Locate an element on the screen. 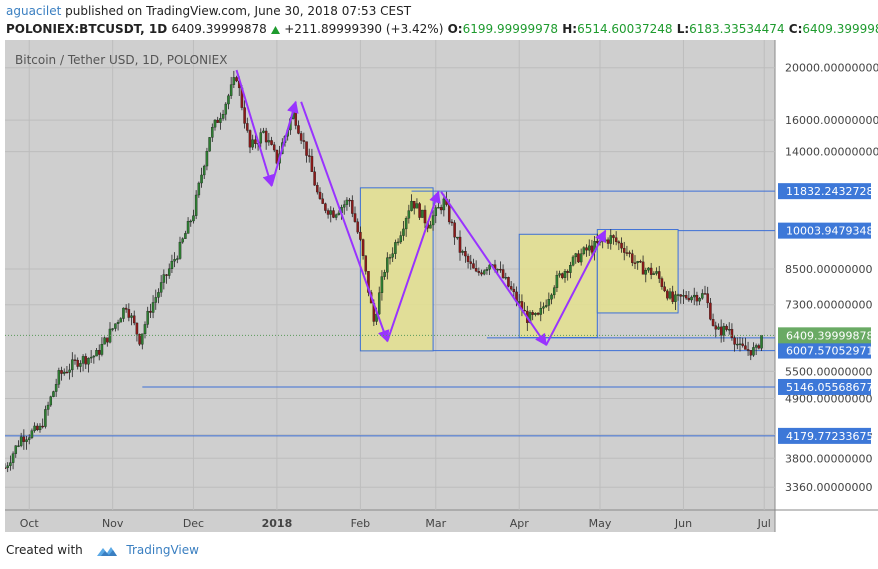 This screenshot has width=878, height=569. footer: Created with TradingView is located at coordinates (102, 550).